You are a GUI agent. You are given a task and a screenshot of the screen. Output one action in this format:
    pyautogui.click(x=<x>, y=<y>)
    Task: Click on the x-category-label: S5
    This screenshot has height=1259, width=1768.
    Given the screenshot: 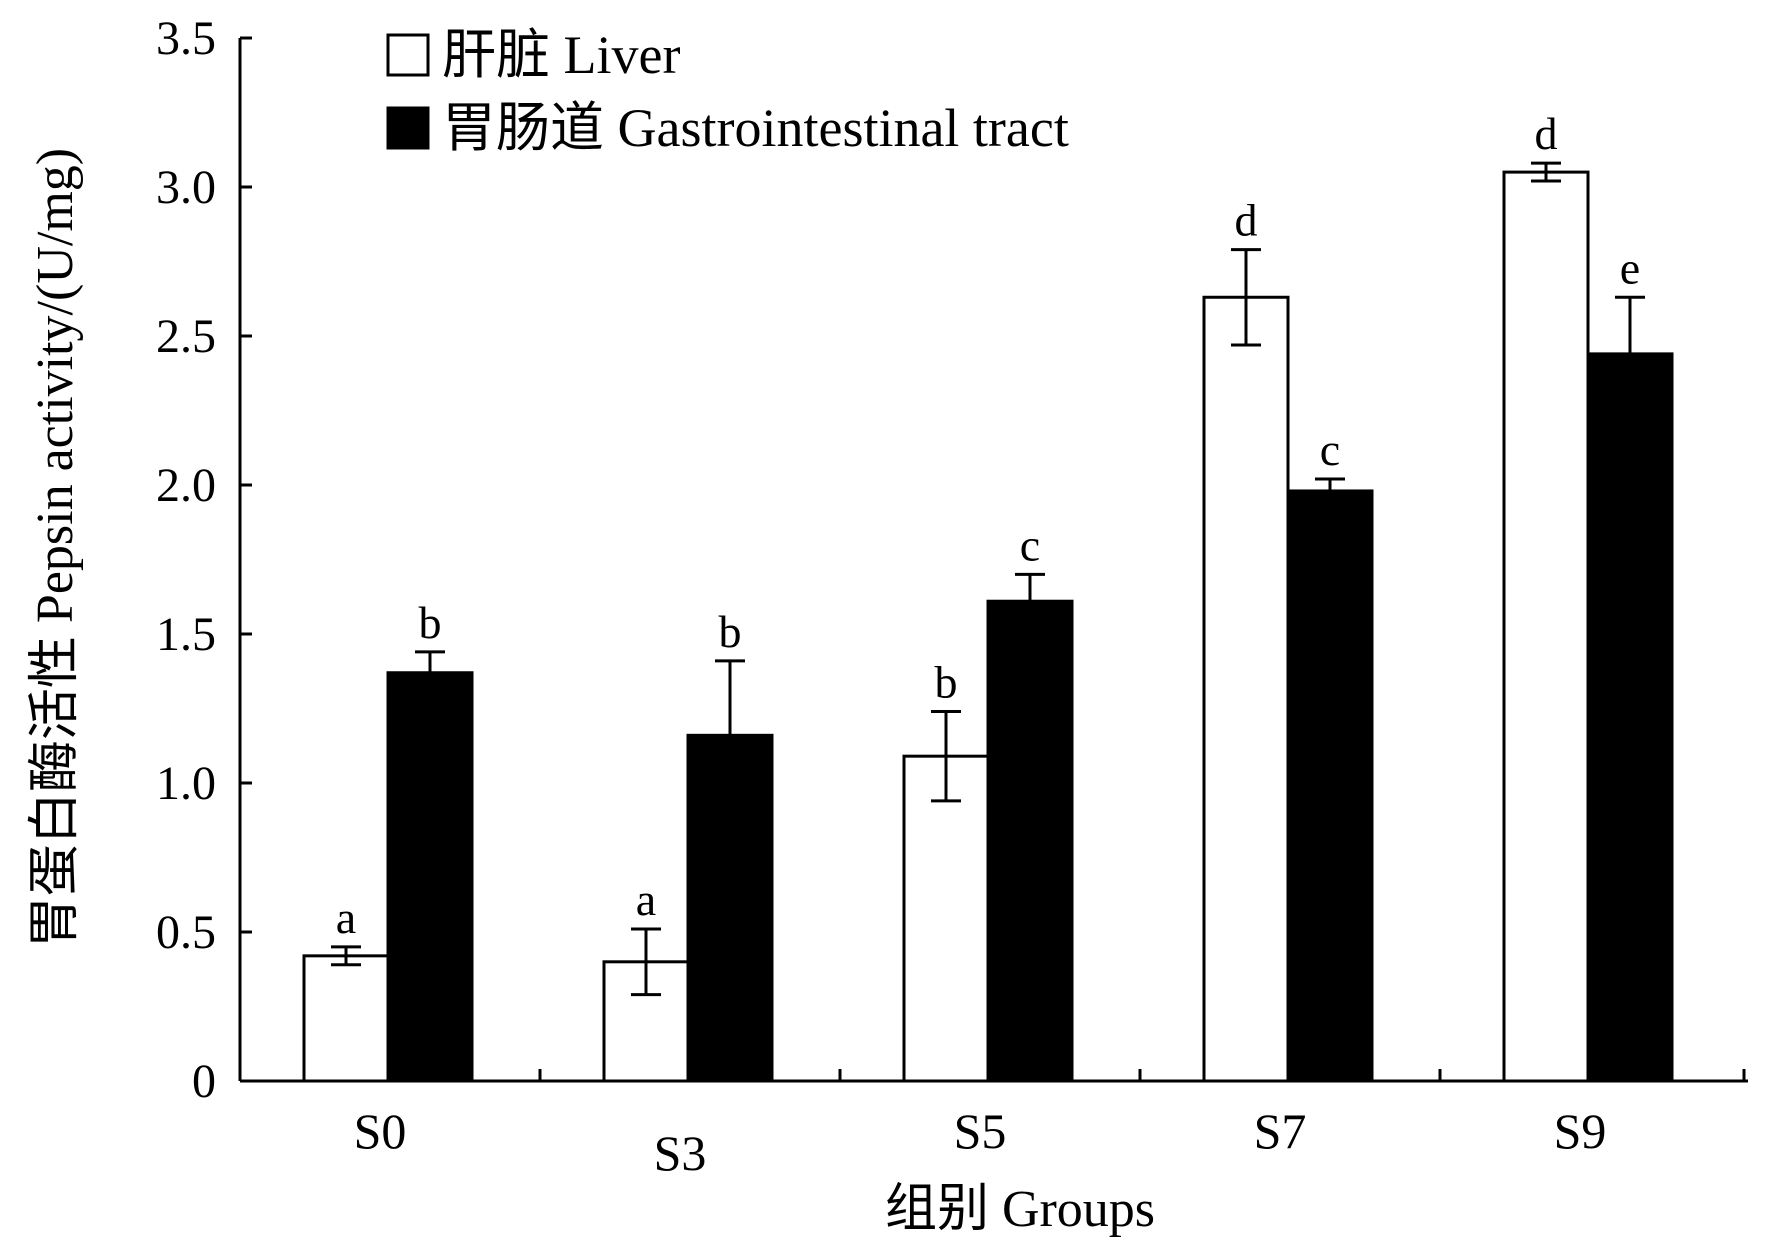 What is the action you would take?
    pyautogui.click(x=980, y=1131)
    